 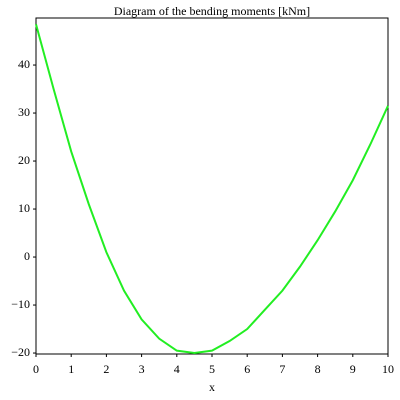 I want to click on x-tick-label: 6, so click(x=247, y=369).